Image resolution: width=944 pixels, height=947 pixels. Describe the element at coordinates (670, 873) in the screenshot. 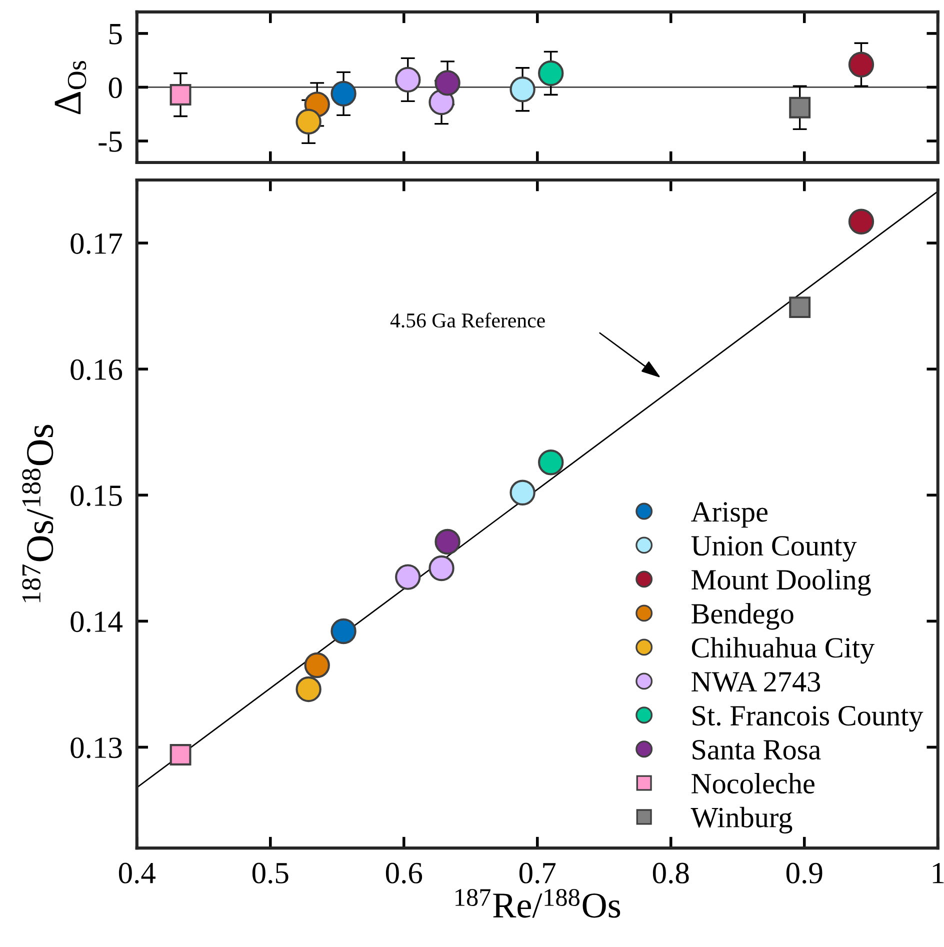

I see `x-tick-label: 0.8` at that location.